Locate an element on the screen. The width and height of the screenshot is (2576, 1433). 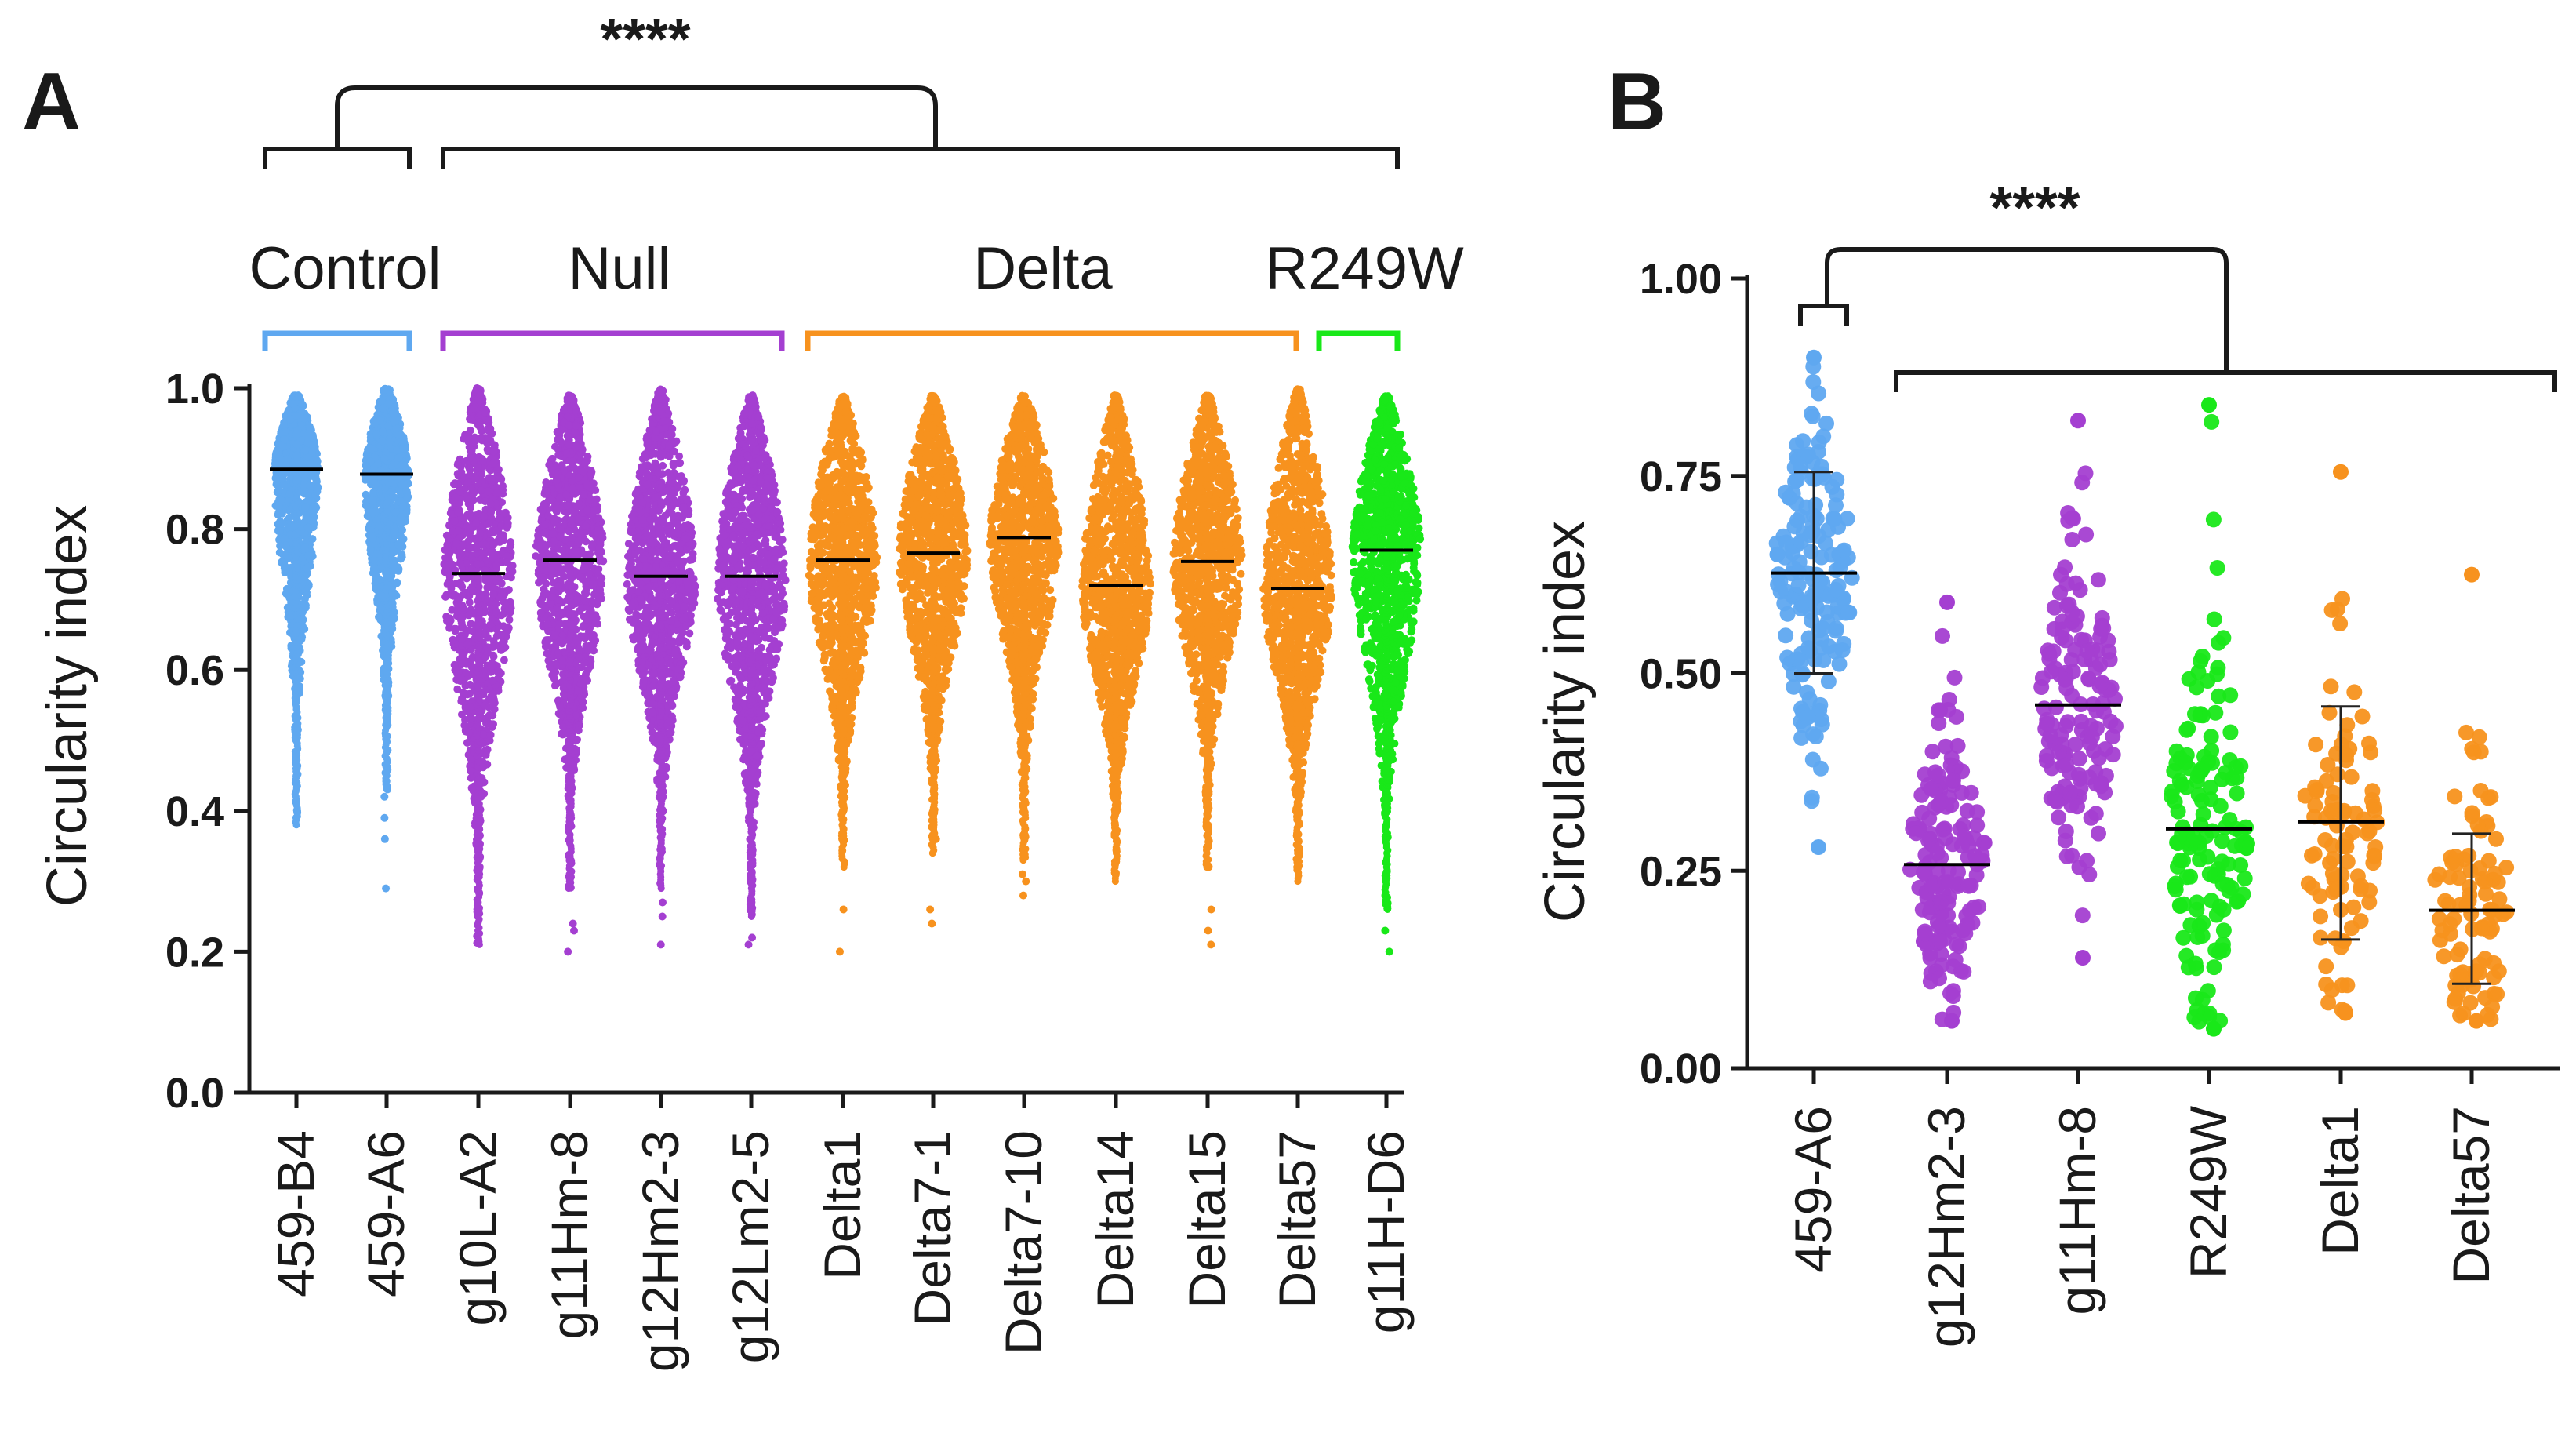
panel-a-y-tick-label: 0.0 is located at coordinates (194, 1093).